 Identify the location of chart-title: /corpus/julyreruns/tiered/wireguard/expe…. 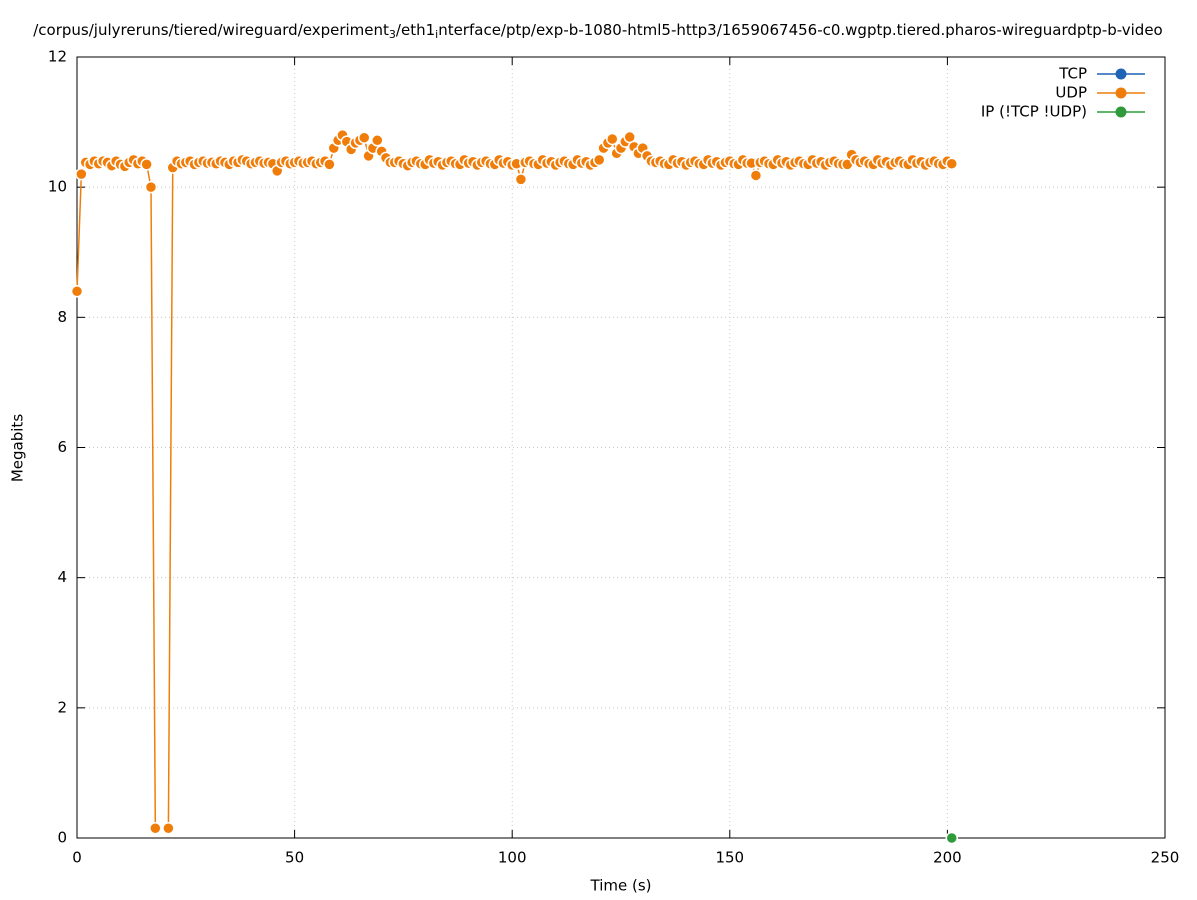
(597, 31).